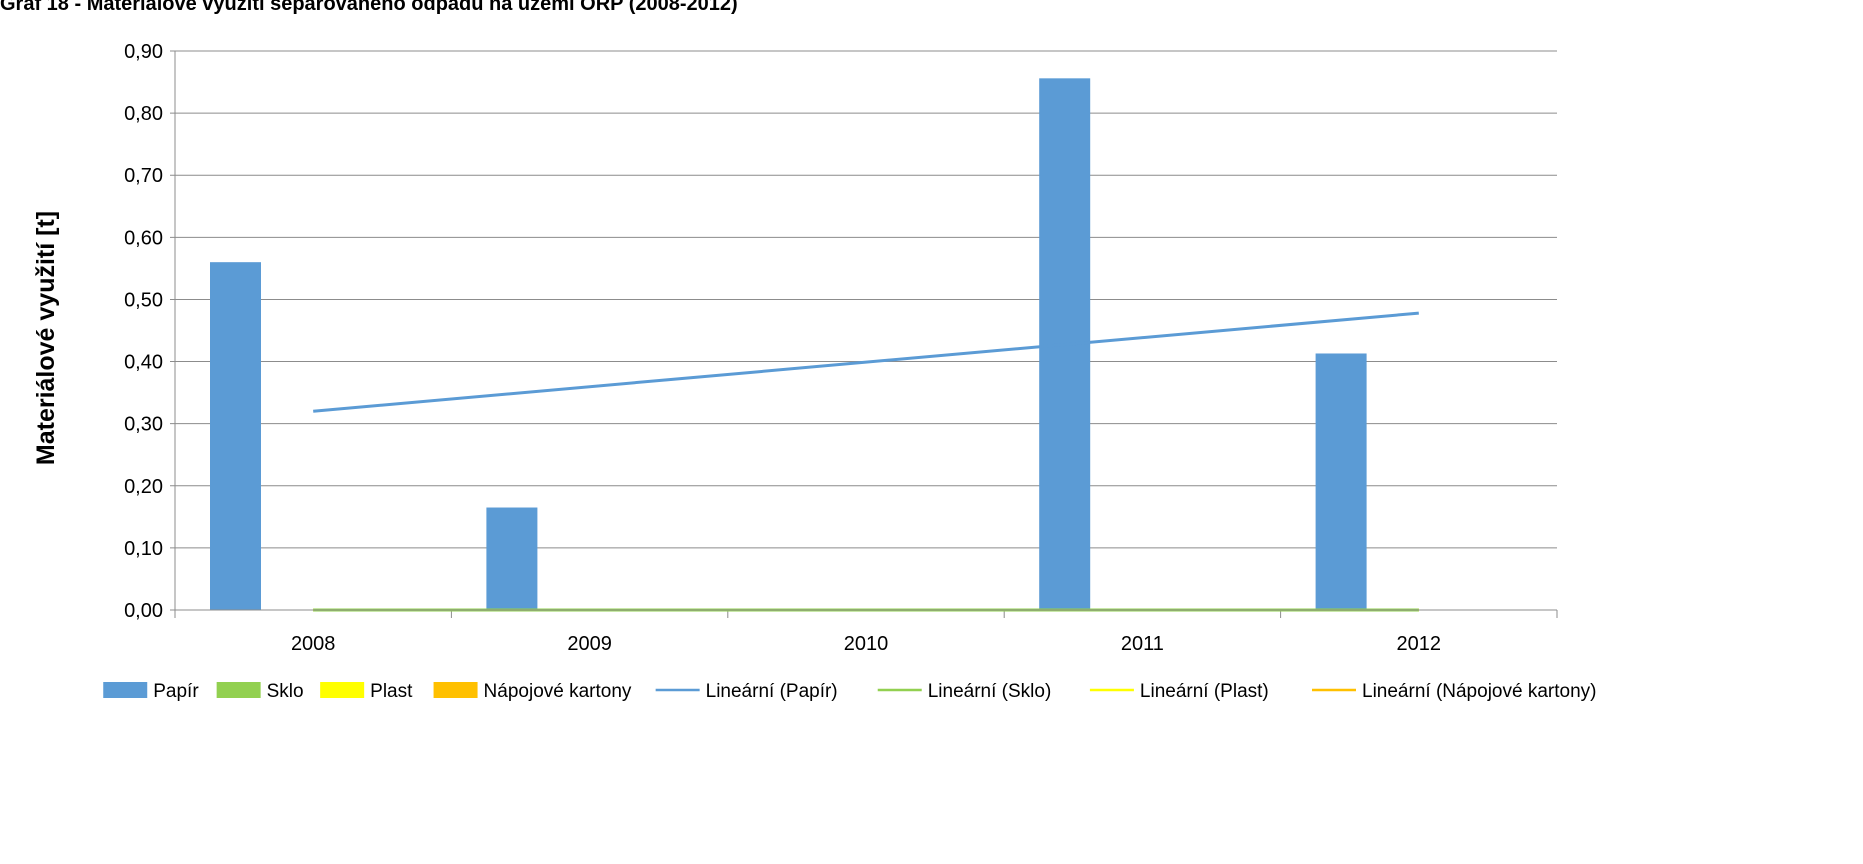 The image size is (1863, 864). I want to click on legend-item-line-rn-plast: Lineární (Plast), so click(1179, 691).